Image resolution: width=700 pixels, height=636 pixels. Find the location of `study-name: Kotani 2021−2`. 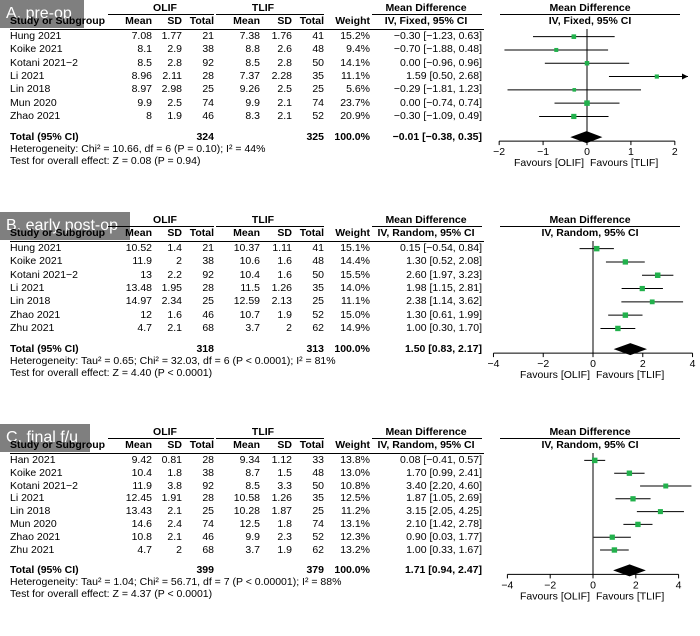

study-name: Kotani 2021−2 is located at coordinates (44, 485).